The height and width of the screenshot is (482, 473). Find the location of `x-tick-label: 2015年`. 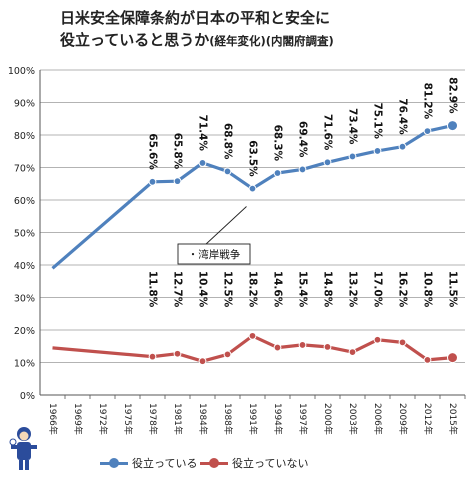

x-tick-label: 2015年 is located at coordinates (453, 419).